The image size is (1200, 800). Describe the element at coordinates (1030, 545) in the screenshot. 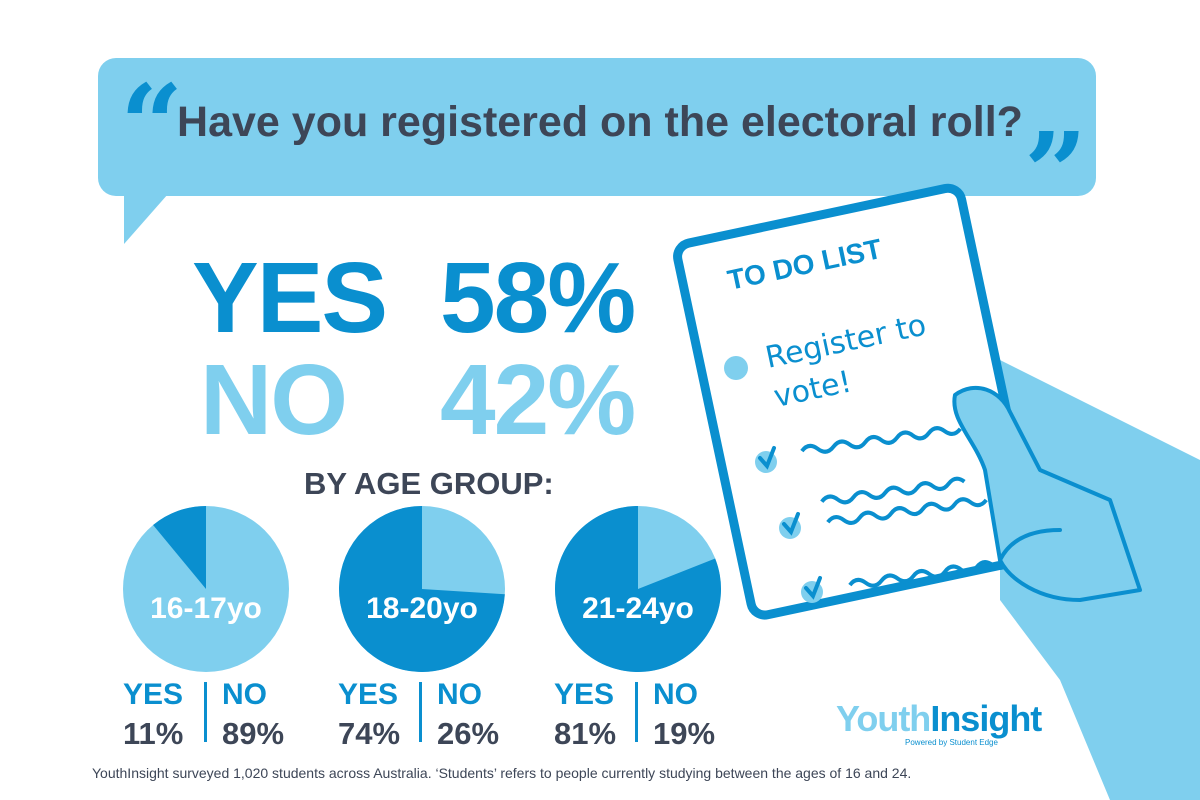

I see `thumb-line` at that location.